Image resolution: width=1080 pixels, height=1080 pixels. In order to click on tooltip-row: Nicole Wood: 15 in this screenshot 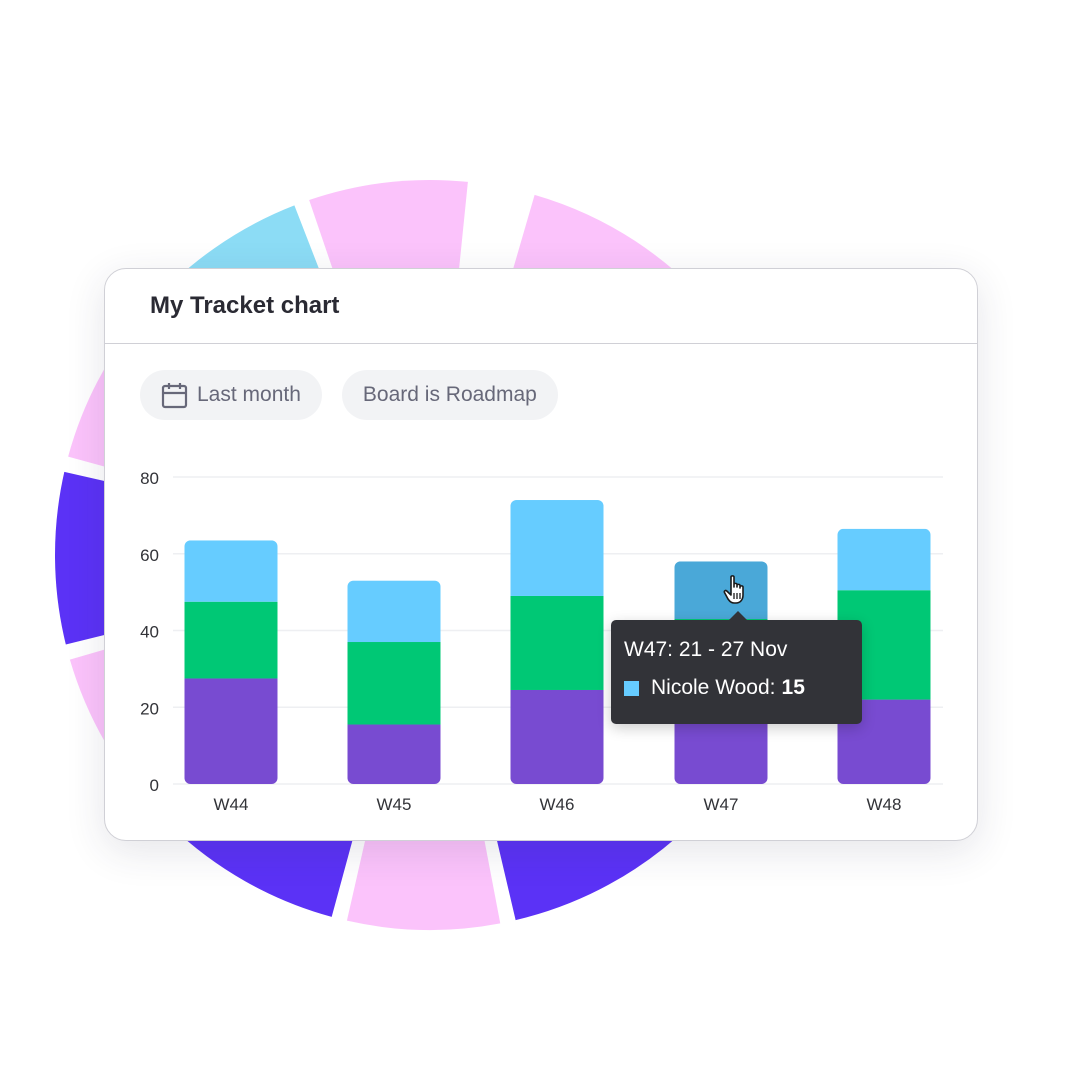, I will do `click(743, 688)`.